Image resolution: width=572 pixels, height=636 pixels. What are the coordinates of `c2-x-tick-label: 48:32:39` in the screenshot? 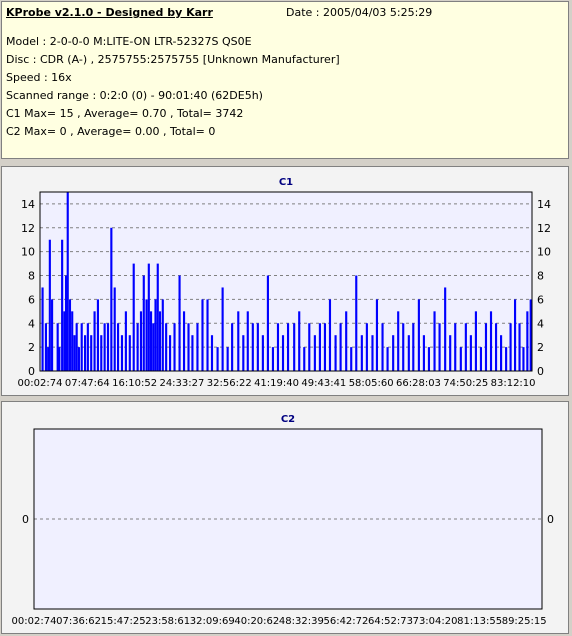 It's located at (301, 621).